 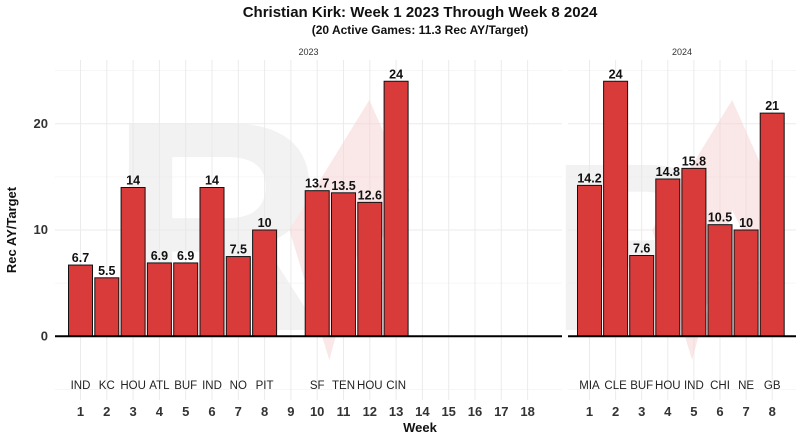 What do you see at coordinates (396, 411) in the screenshot?
I see `x-tick-label: 13` at bounding box center [396, 411].